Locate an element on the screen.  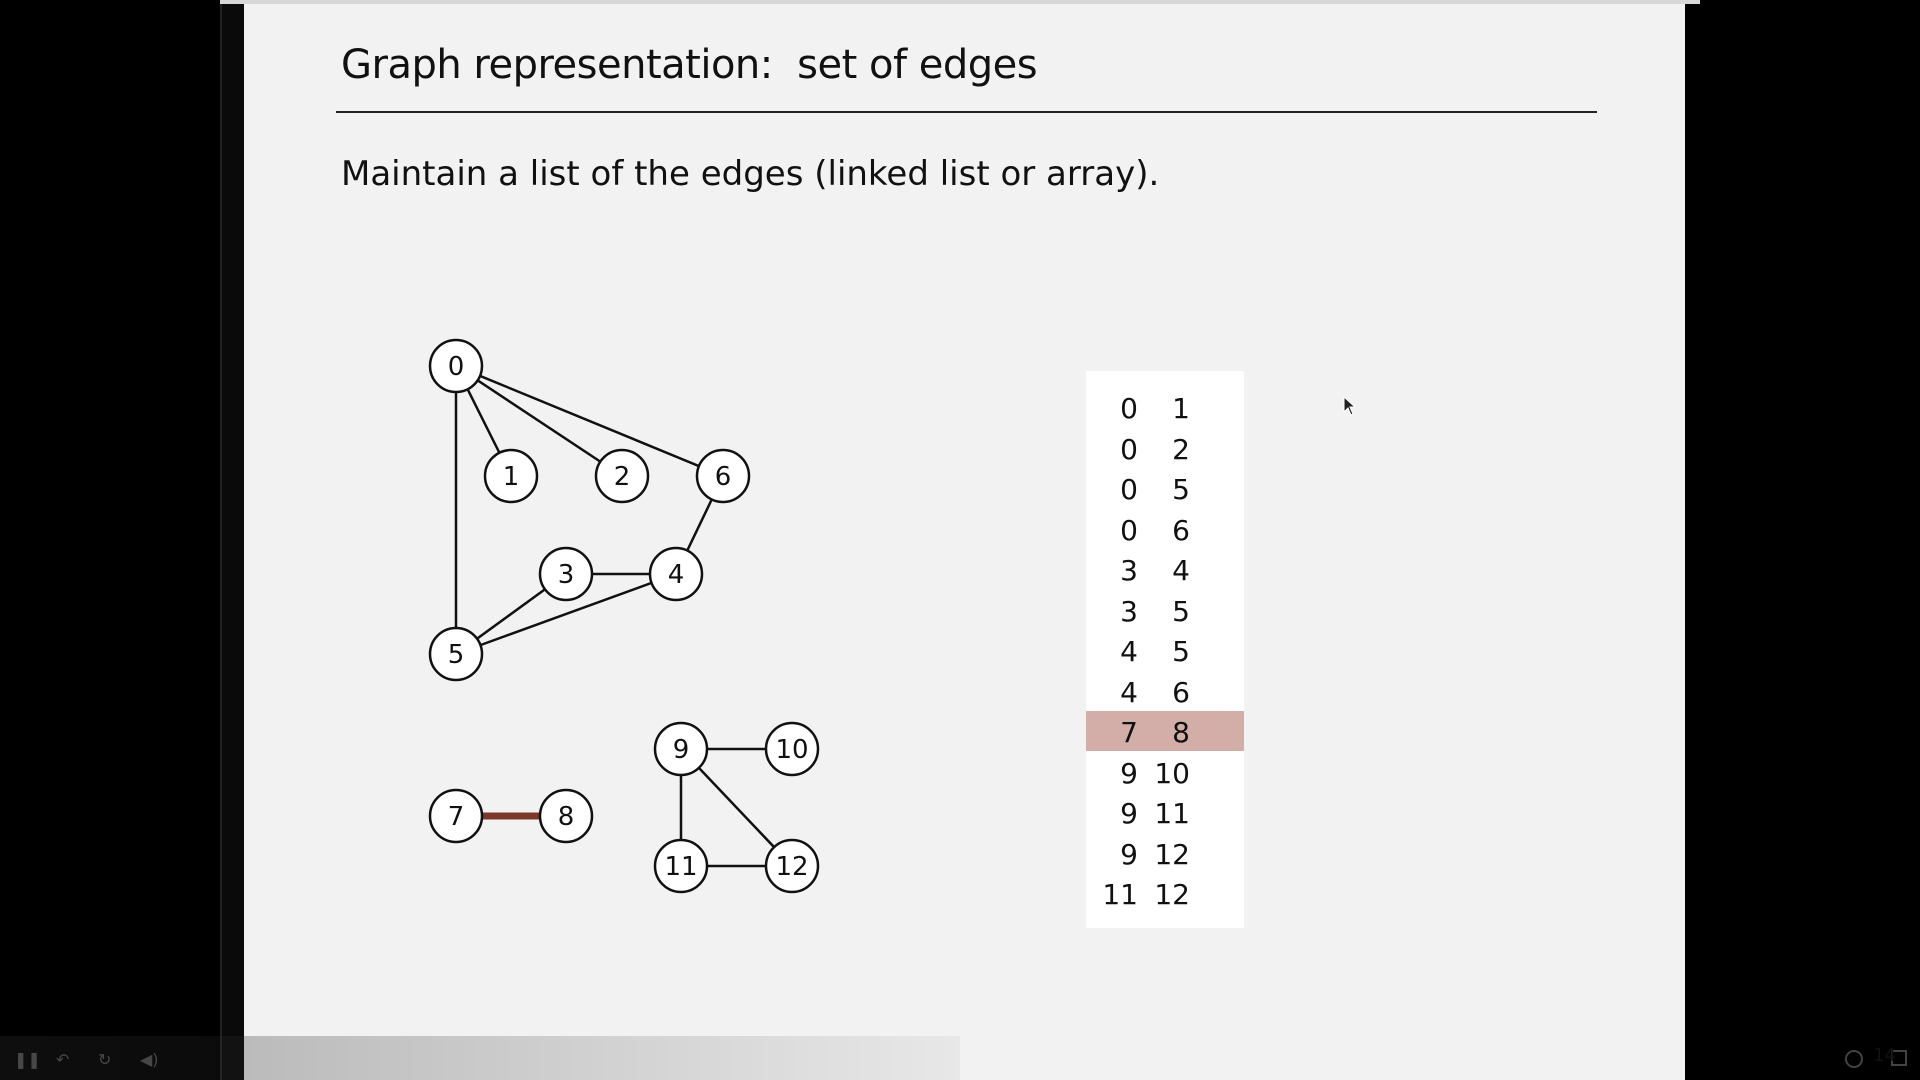
player-controls: ❚❚ ↶ ↻ ◀) is located at coordinates (480, 1058).